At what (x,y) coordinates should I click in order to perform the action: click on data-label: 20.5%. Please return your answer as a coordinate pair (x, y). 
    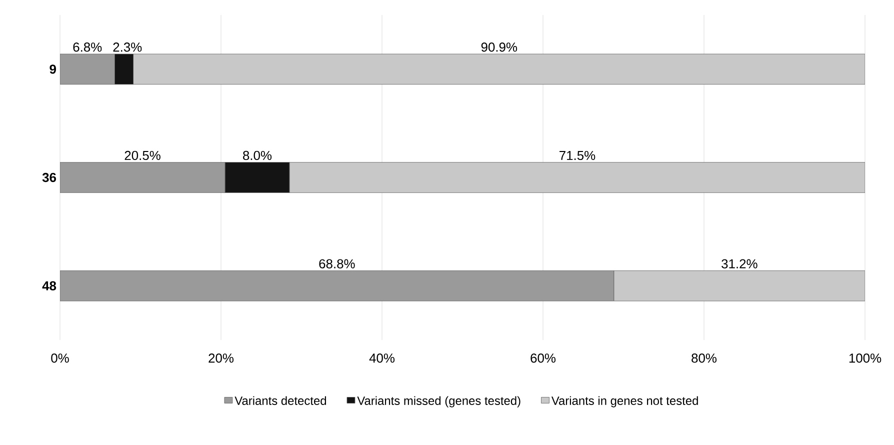
    Looking at the image, I should click on (142, 155).